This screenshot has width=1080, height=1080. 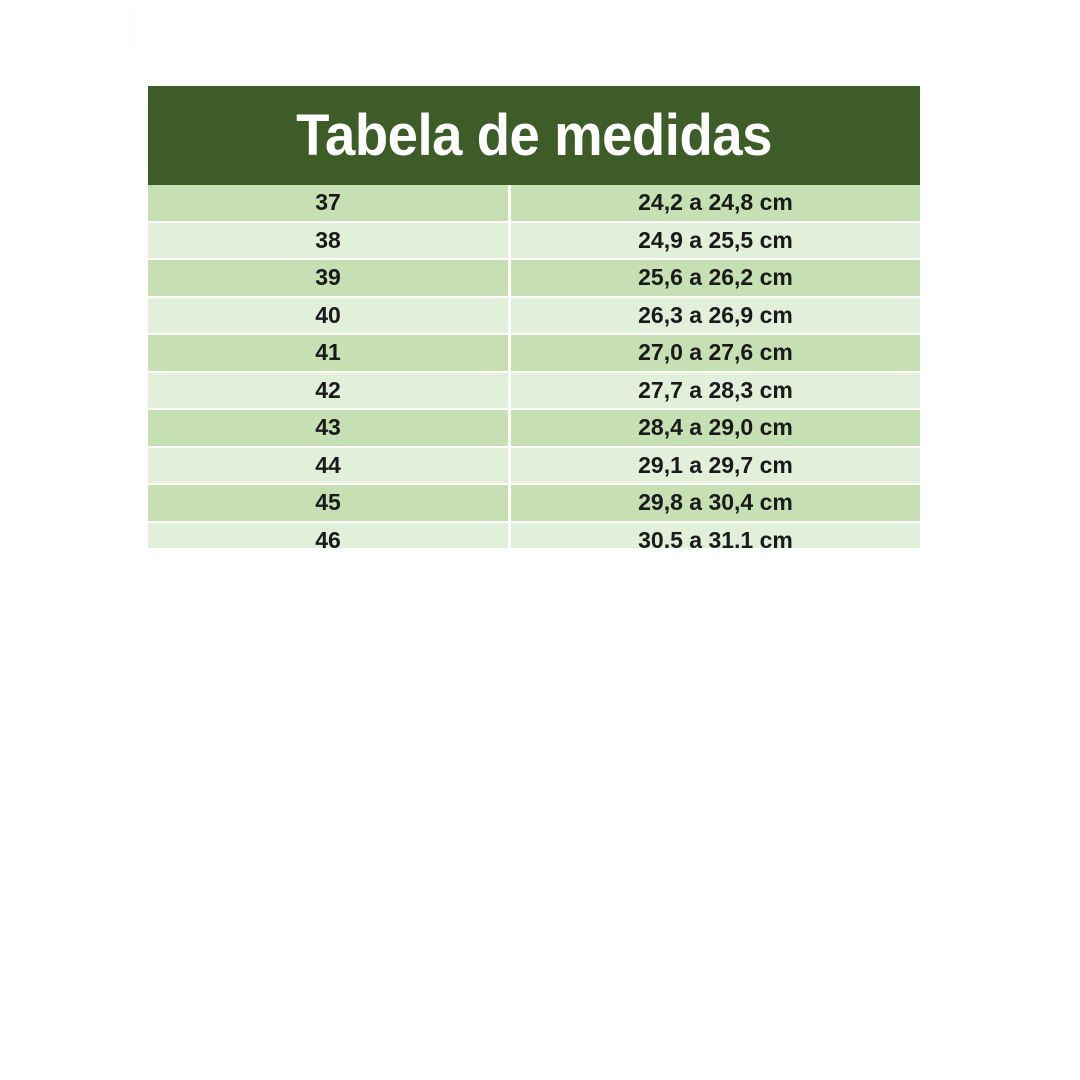 I want to click on cell-measurement: 29,8 a 30,4 cm, so click(x=715, y=504).